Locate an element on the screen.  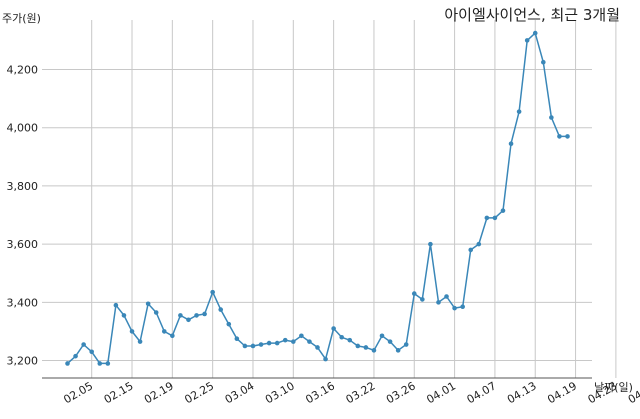
y-axis: 3,200 3,400 3,600 3,800 4,000 4,200 is located at coordinates (23, 215).